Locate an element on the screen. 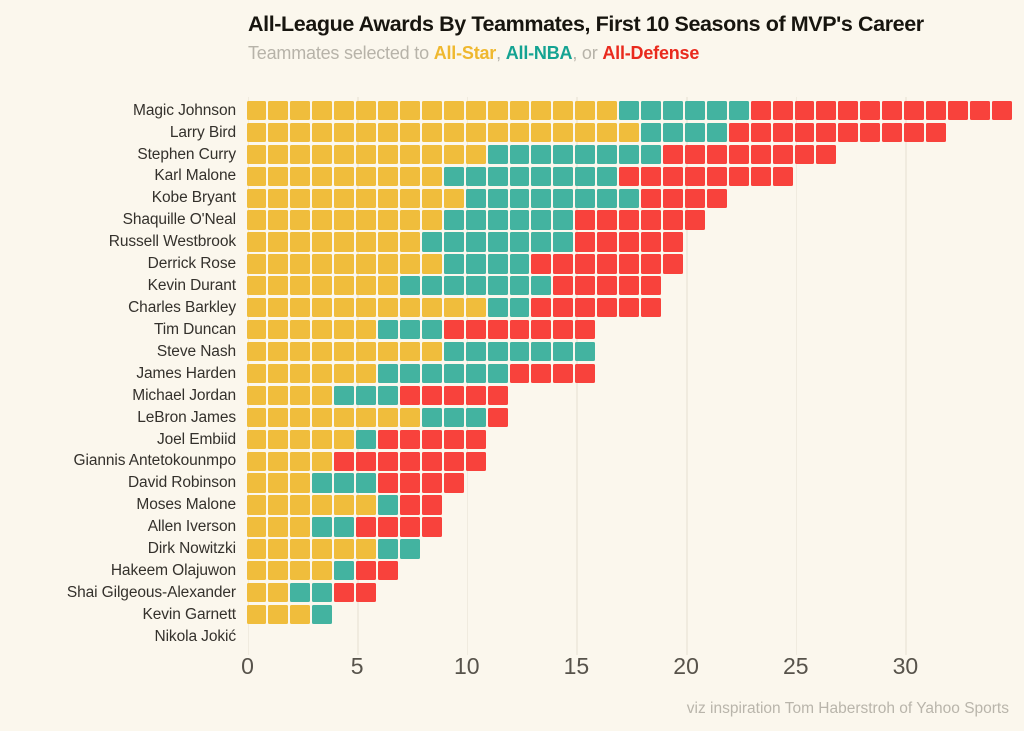 Image resolution: width=1024 pixels, height=731 pixels. player-row: Hakeem Olajuwon is located at coordinates (512, 571).